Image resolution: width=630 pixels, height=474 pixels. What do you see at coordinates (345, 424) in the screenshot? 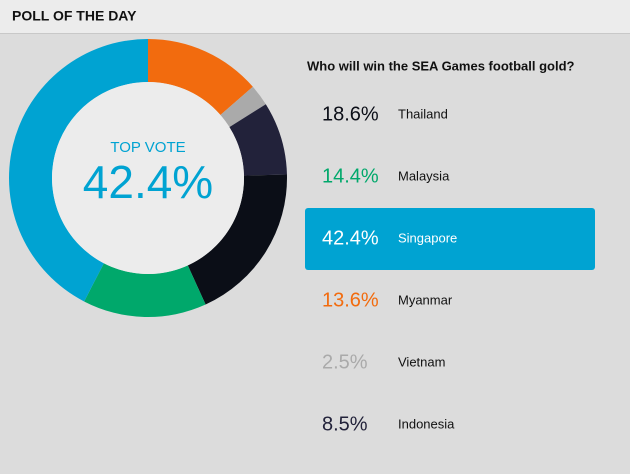
I see `vote-percent: 8.5%` at bounding box center [345, 424].